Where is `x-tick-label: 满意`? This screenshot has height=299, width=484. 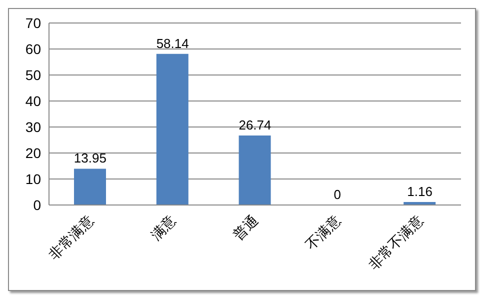
x-tick-label: 满意 is located at coordinates (164, 228).